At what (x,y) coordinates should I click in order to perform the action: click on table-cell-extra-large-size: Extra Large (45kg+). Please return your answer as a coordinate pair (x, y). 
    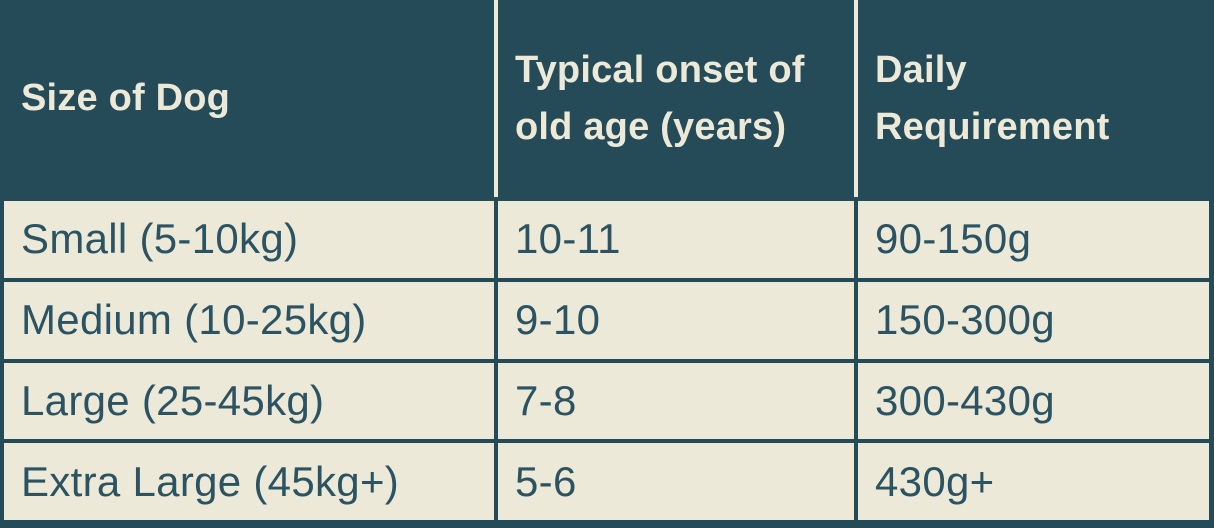
    Looking at the image, I should click on (249, 479).